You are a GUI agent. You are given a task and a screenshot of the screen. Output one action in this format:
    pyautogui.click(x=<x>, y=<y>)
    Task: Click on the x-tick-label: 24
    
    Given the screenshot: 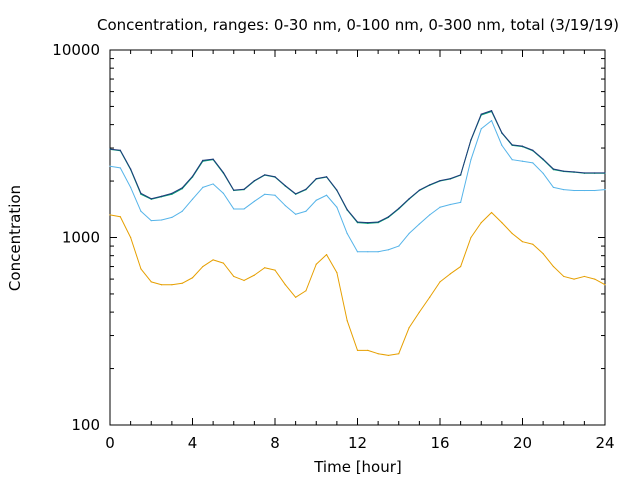 What is the action you would take?
    pyautogui.click(x=604, y=443)
    